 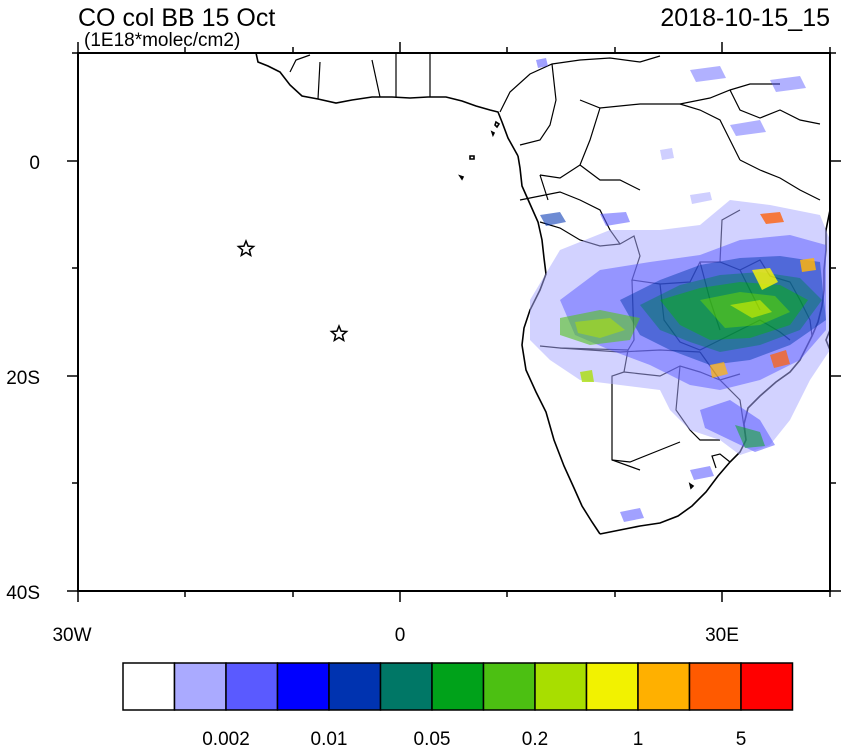 What do you see at coordinates (474, 738) in the screenshot?
I see `color-bar-labels: 0.002 0.01 0.05 0.2 1 5` at bounding box center [474, 738].